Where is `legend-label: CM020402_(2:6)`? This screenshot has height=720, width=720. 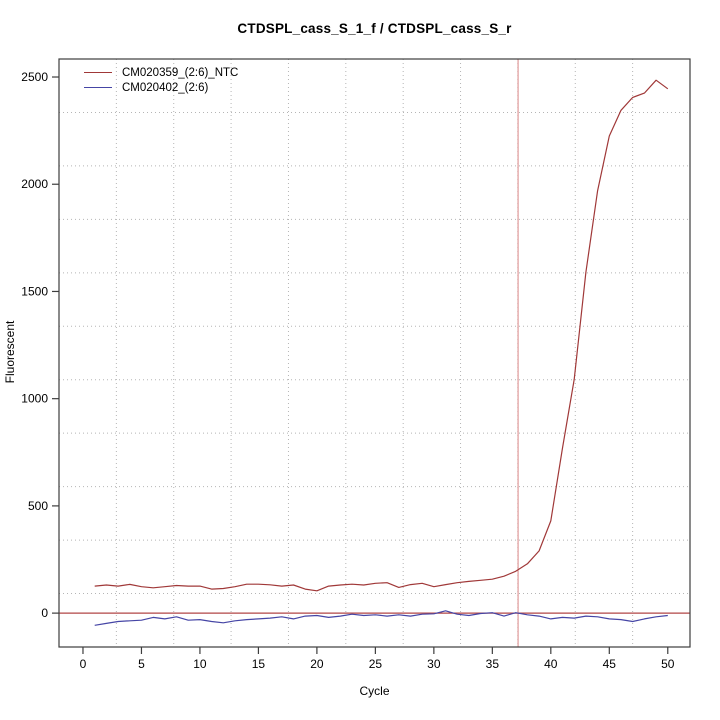 legend-label: CM020402_(2:6) is located at coordinates (165, 87).